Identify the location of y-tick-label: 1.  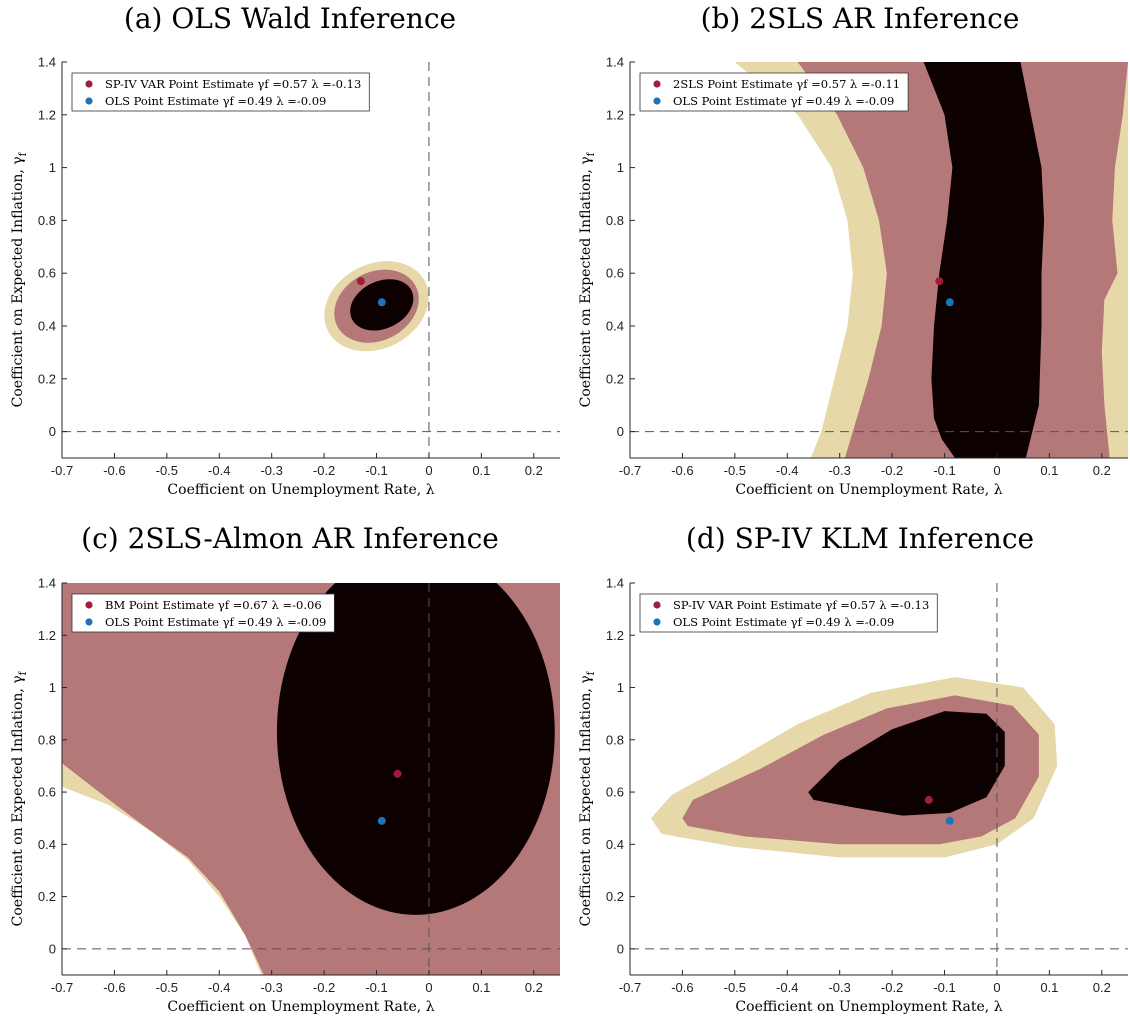
(620, 167).